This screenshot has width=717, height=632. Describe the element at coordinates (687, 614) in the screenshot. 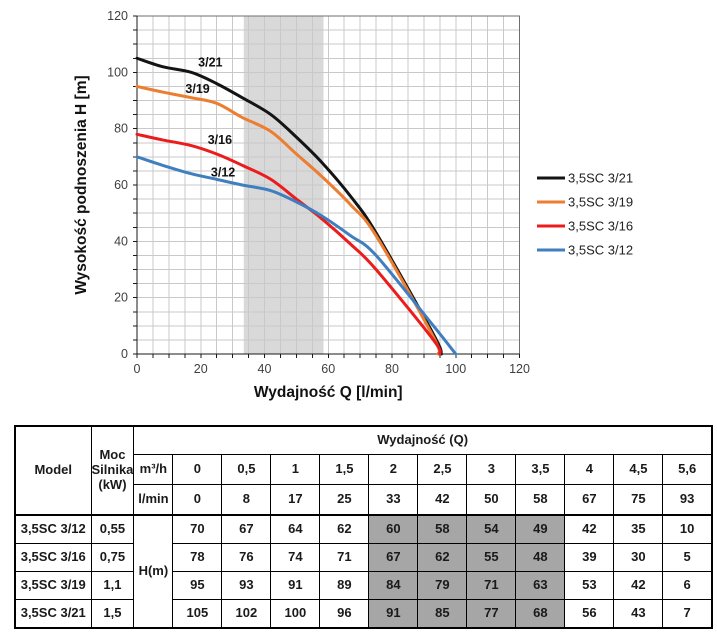

I see `head-value-cell: 7` at that location.